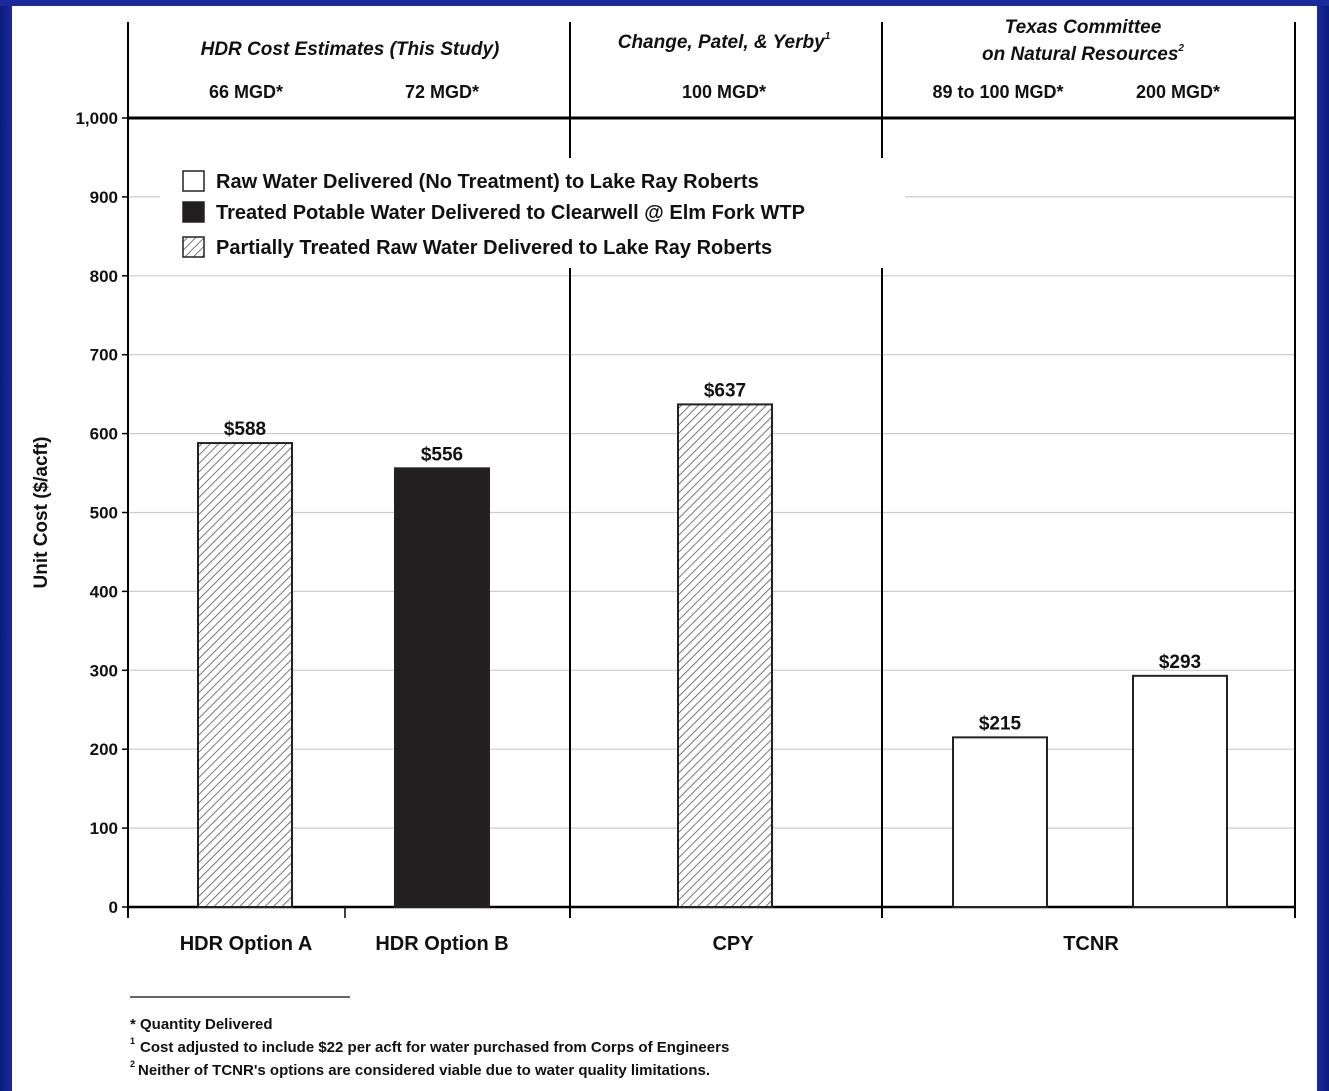 The width and height of the screenshot is (1329, 1091). What do you see at coordinates (104, 197) in the screenshot?
I see `y-tick-label: 900` at bounding box center [104, 197].